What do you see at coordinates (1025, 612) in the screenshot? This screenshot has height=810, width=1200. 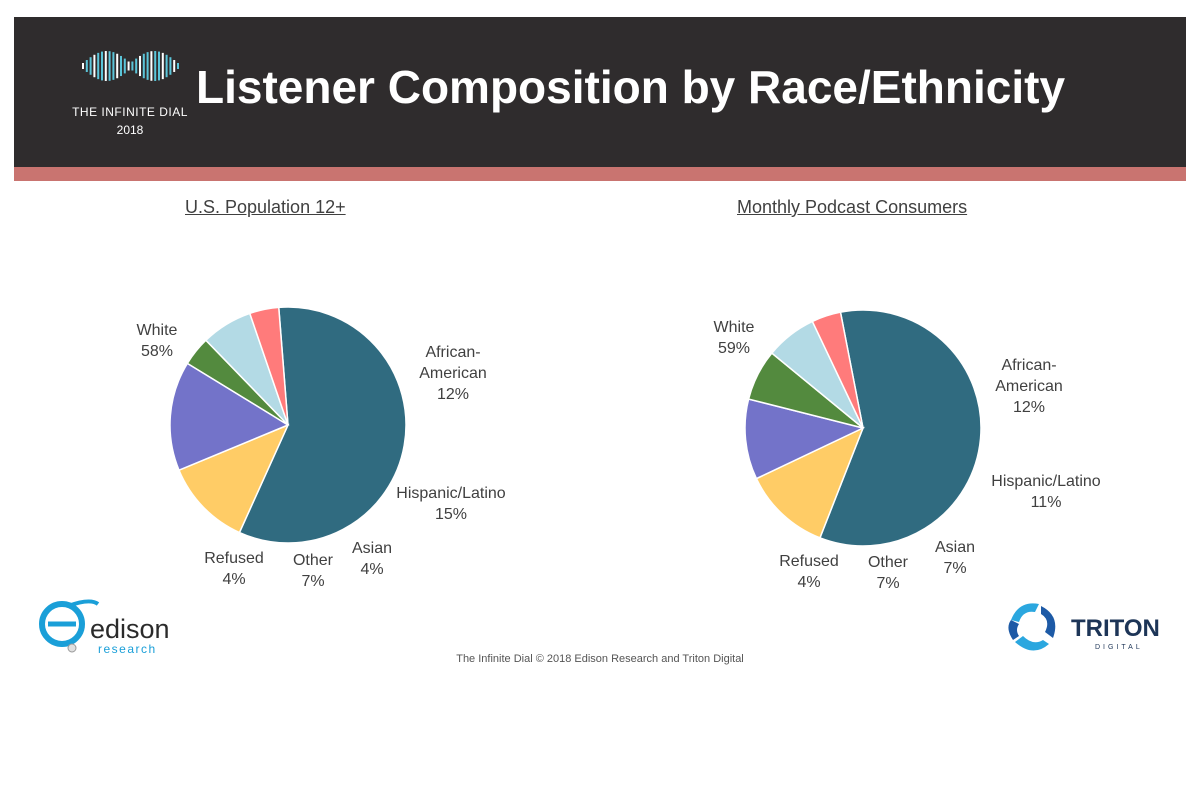 I see `triton-mark-icon` at bounding box center [1025, 612].